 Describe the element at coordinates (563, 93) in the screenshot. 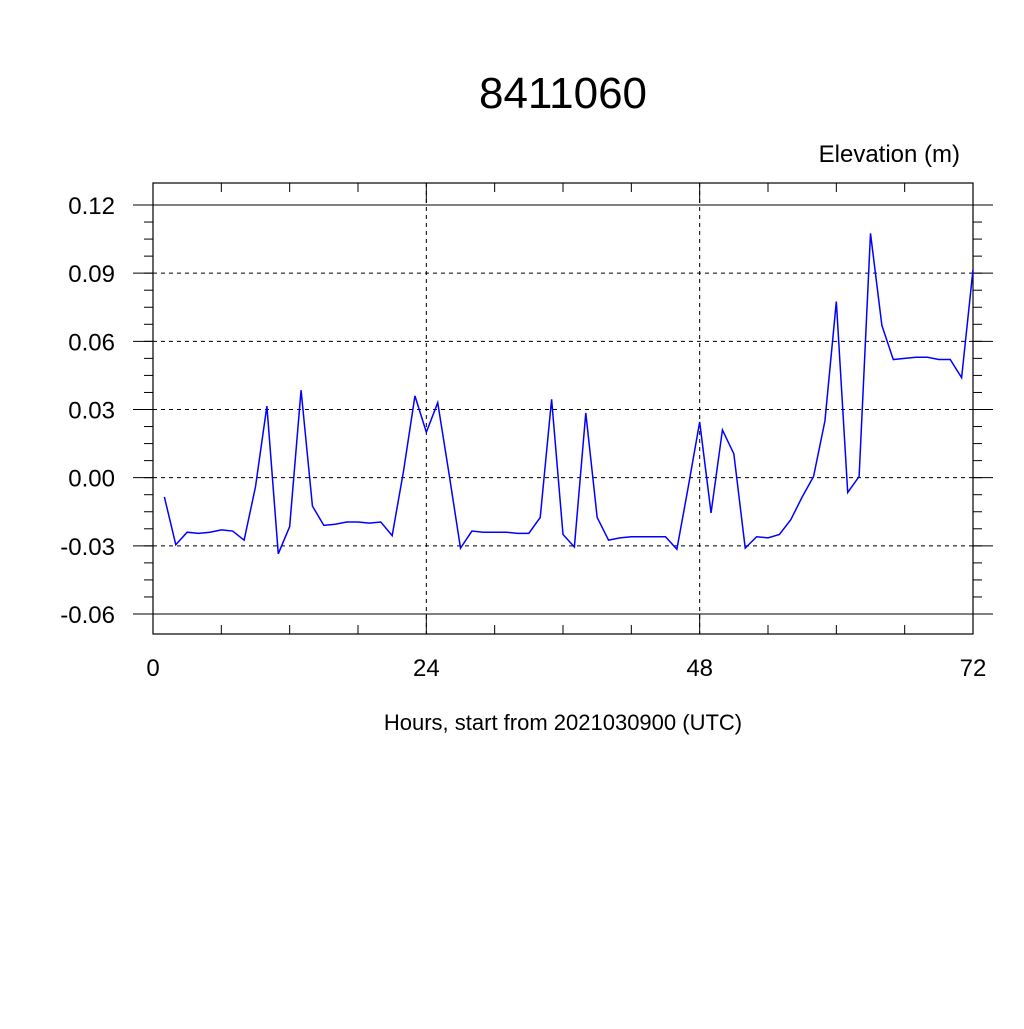

I see `chart-title: 8411060` at that location.